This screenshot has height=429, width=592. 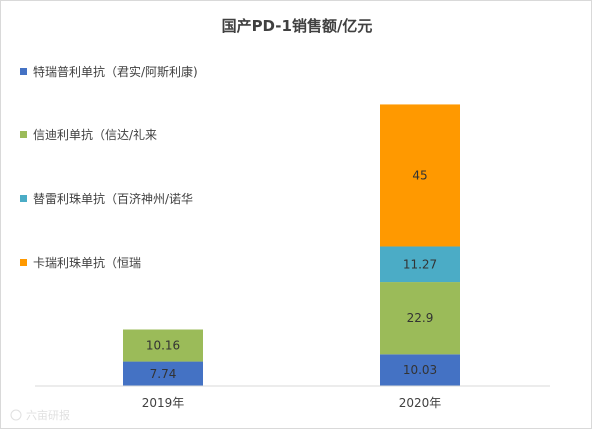 I want to click on data-label: 10.16, so click(x=163, y=346).